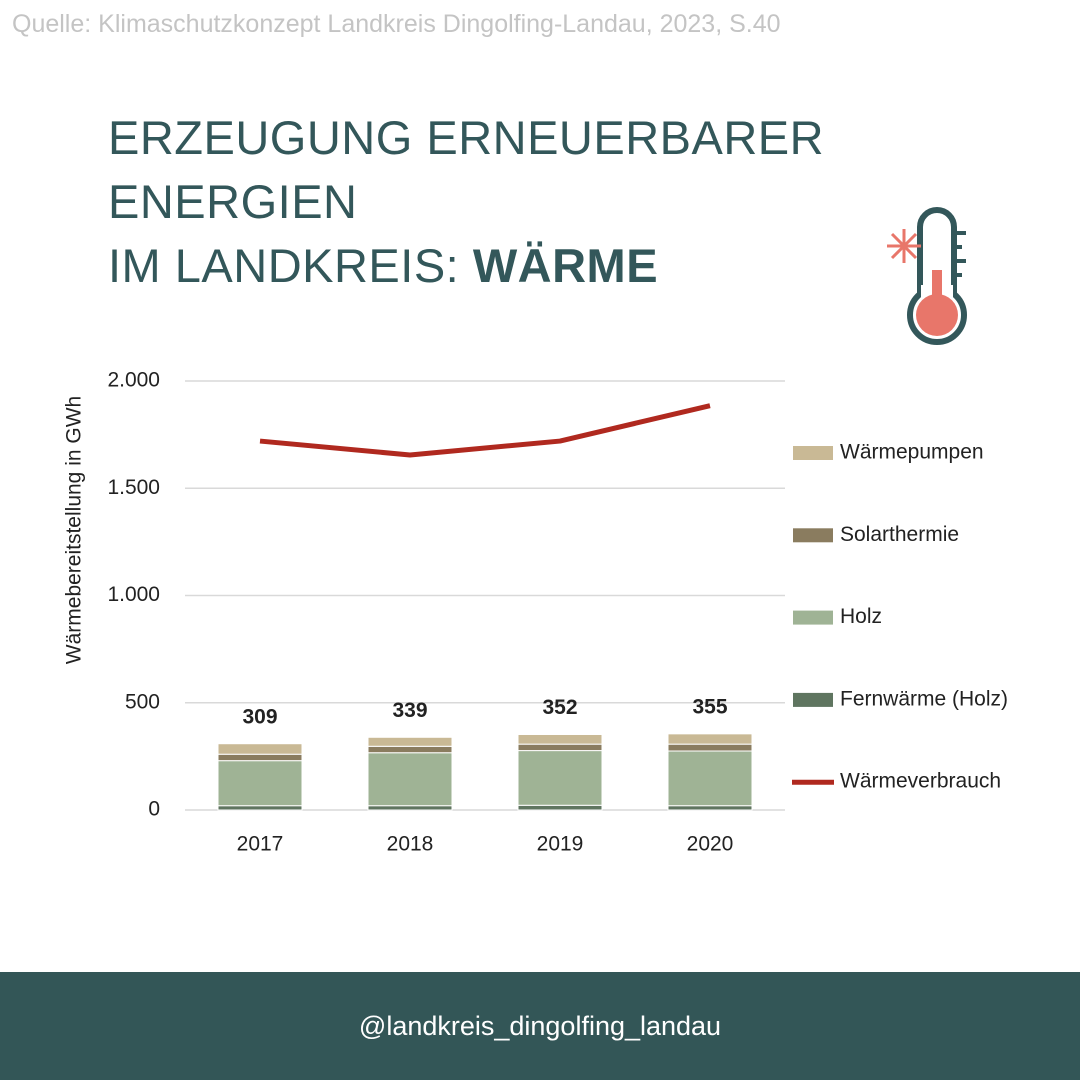 This screenshot has width=1080, height=1080. Describe the element at coordinates (133, 487) in the screenshot. I see `y-tick-label: 1.500` at that location.